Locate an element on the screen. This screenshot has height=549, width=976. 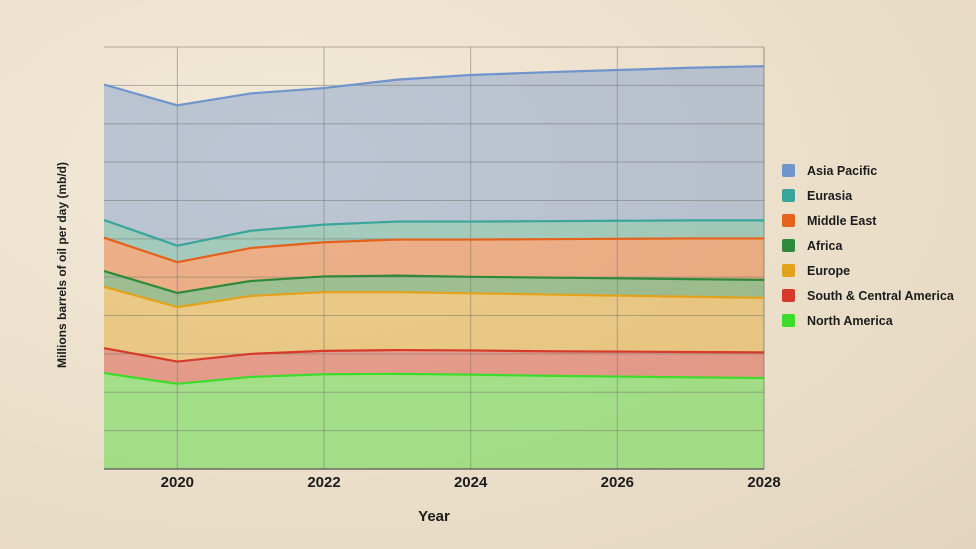
line-europe is located at coordinates (434, 297).